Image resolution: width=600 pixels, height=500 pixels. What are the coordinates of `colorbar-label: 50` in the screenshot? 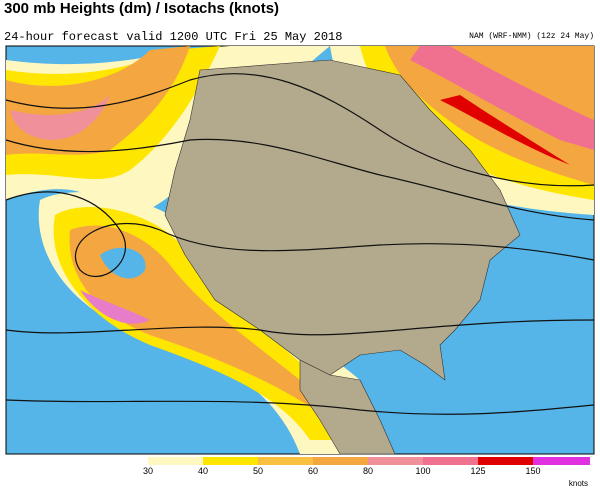 It's located at (258, 471).